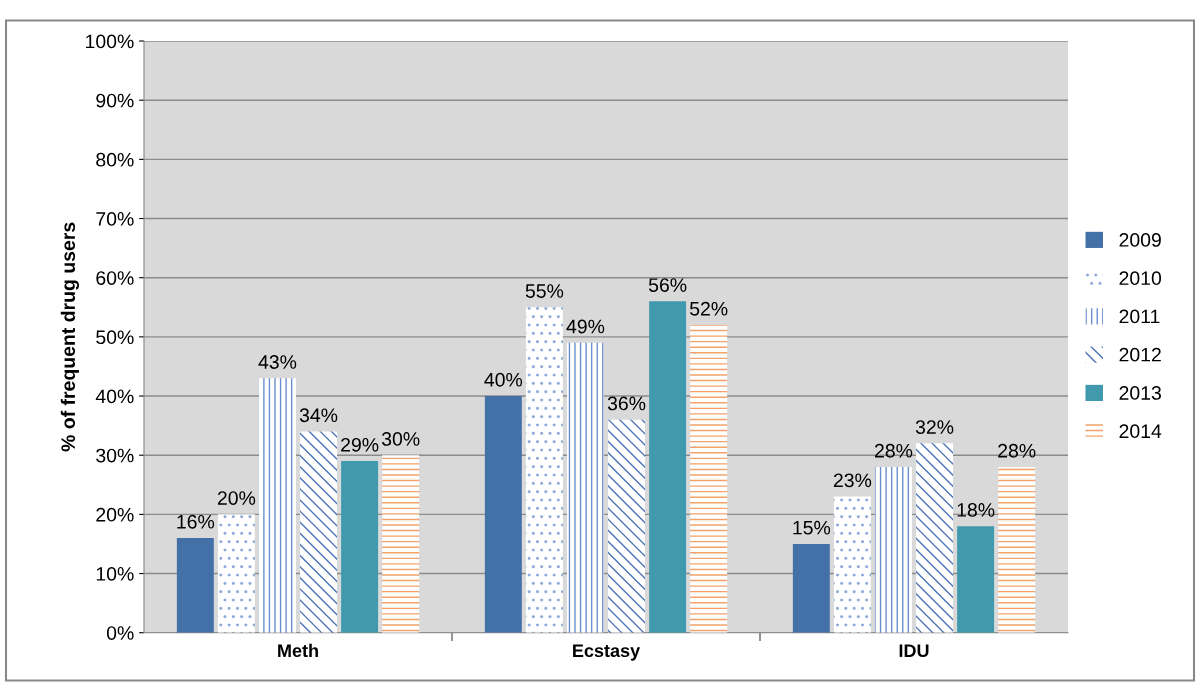 The width and height of the screenshot is (1200, 684). What do you see at coordinates (115, 514) in the screenshot?
I see `y-tick-label: 20%` at bounding box center [115, 514].